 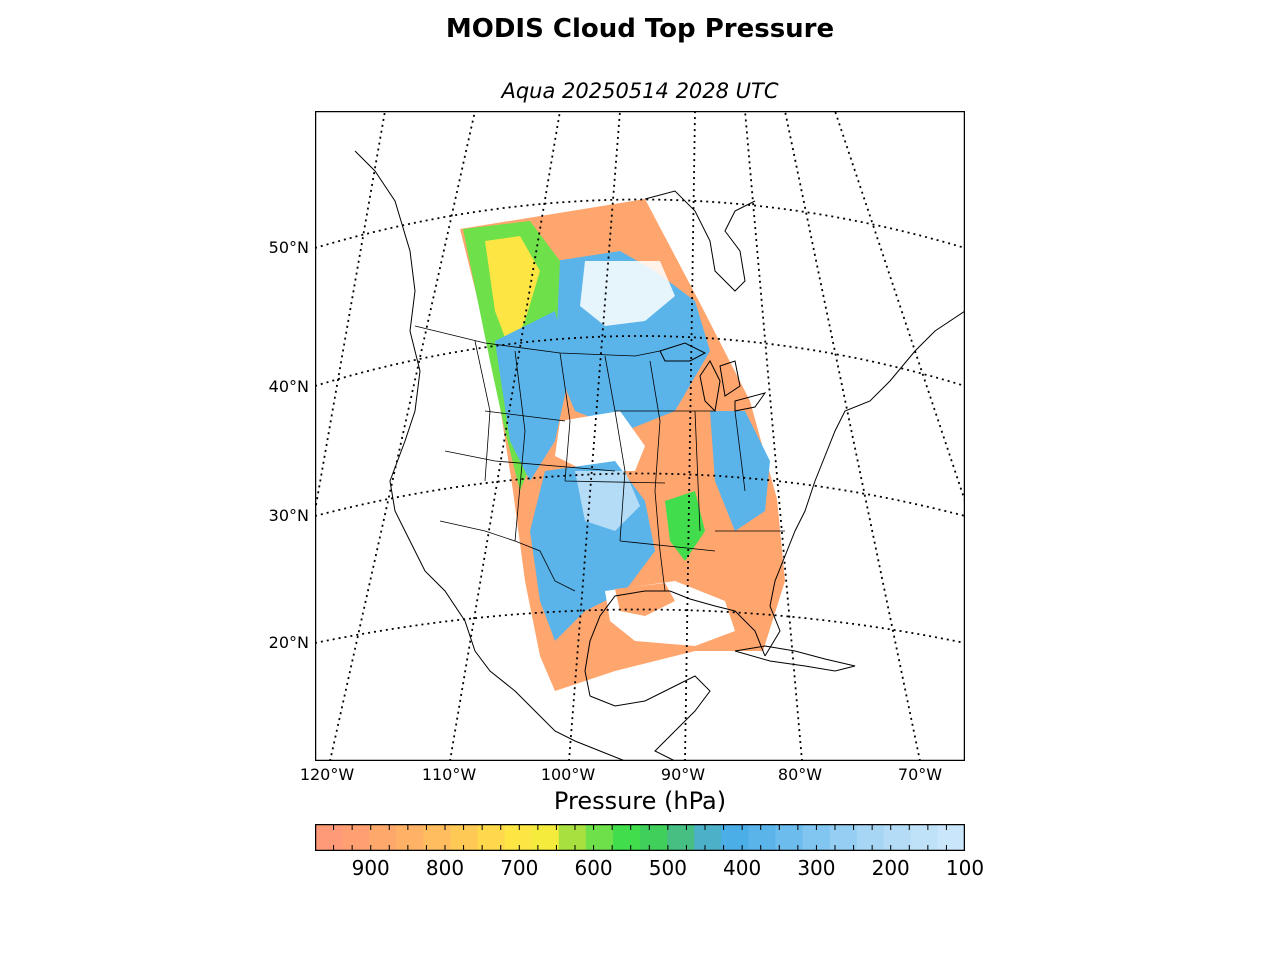 I want to click on colorbar-frame, so click(x=640, y=837).